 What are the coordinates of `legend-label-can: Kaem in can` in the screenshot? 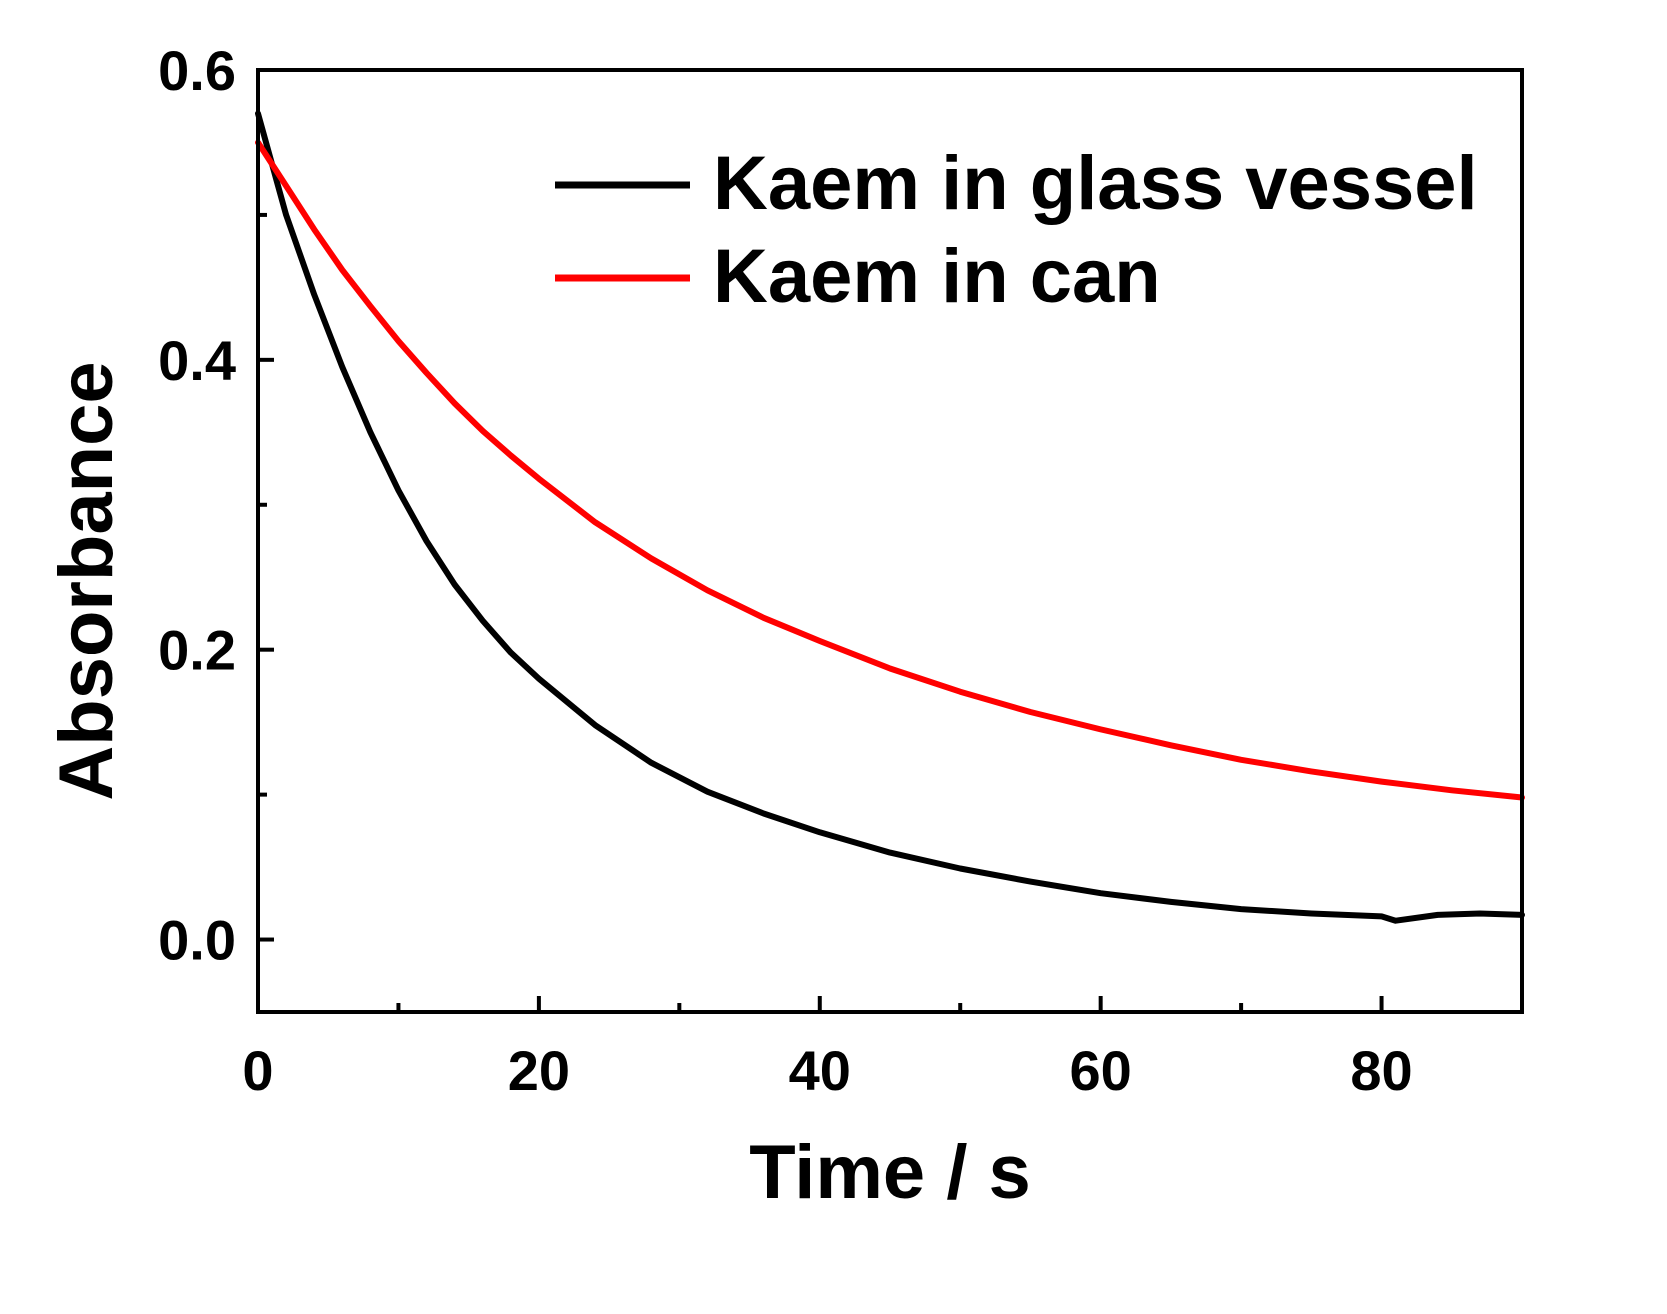 It's located at (937, 276).